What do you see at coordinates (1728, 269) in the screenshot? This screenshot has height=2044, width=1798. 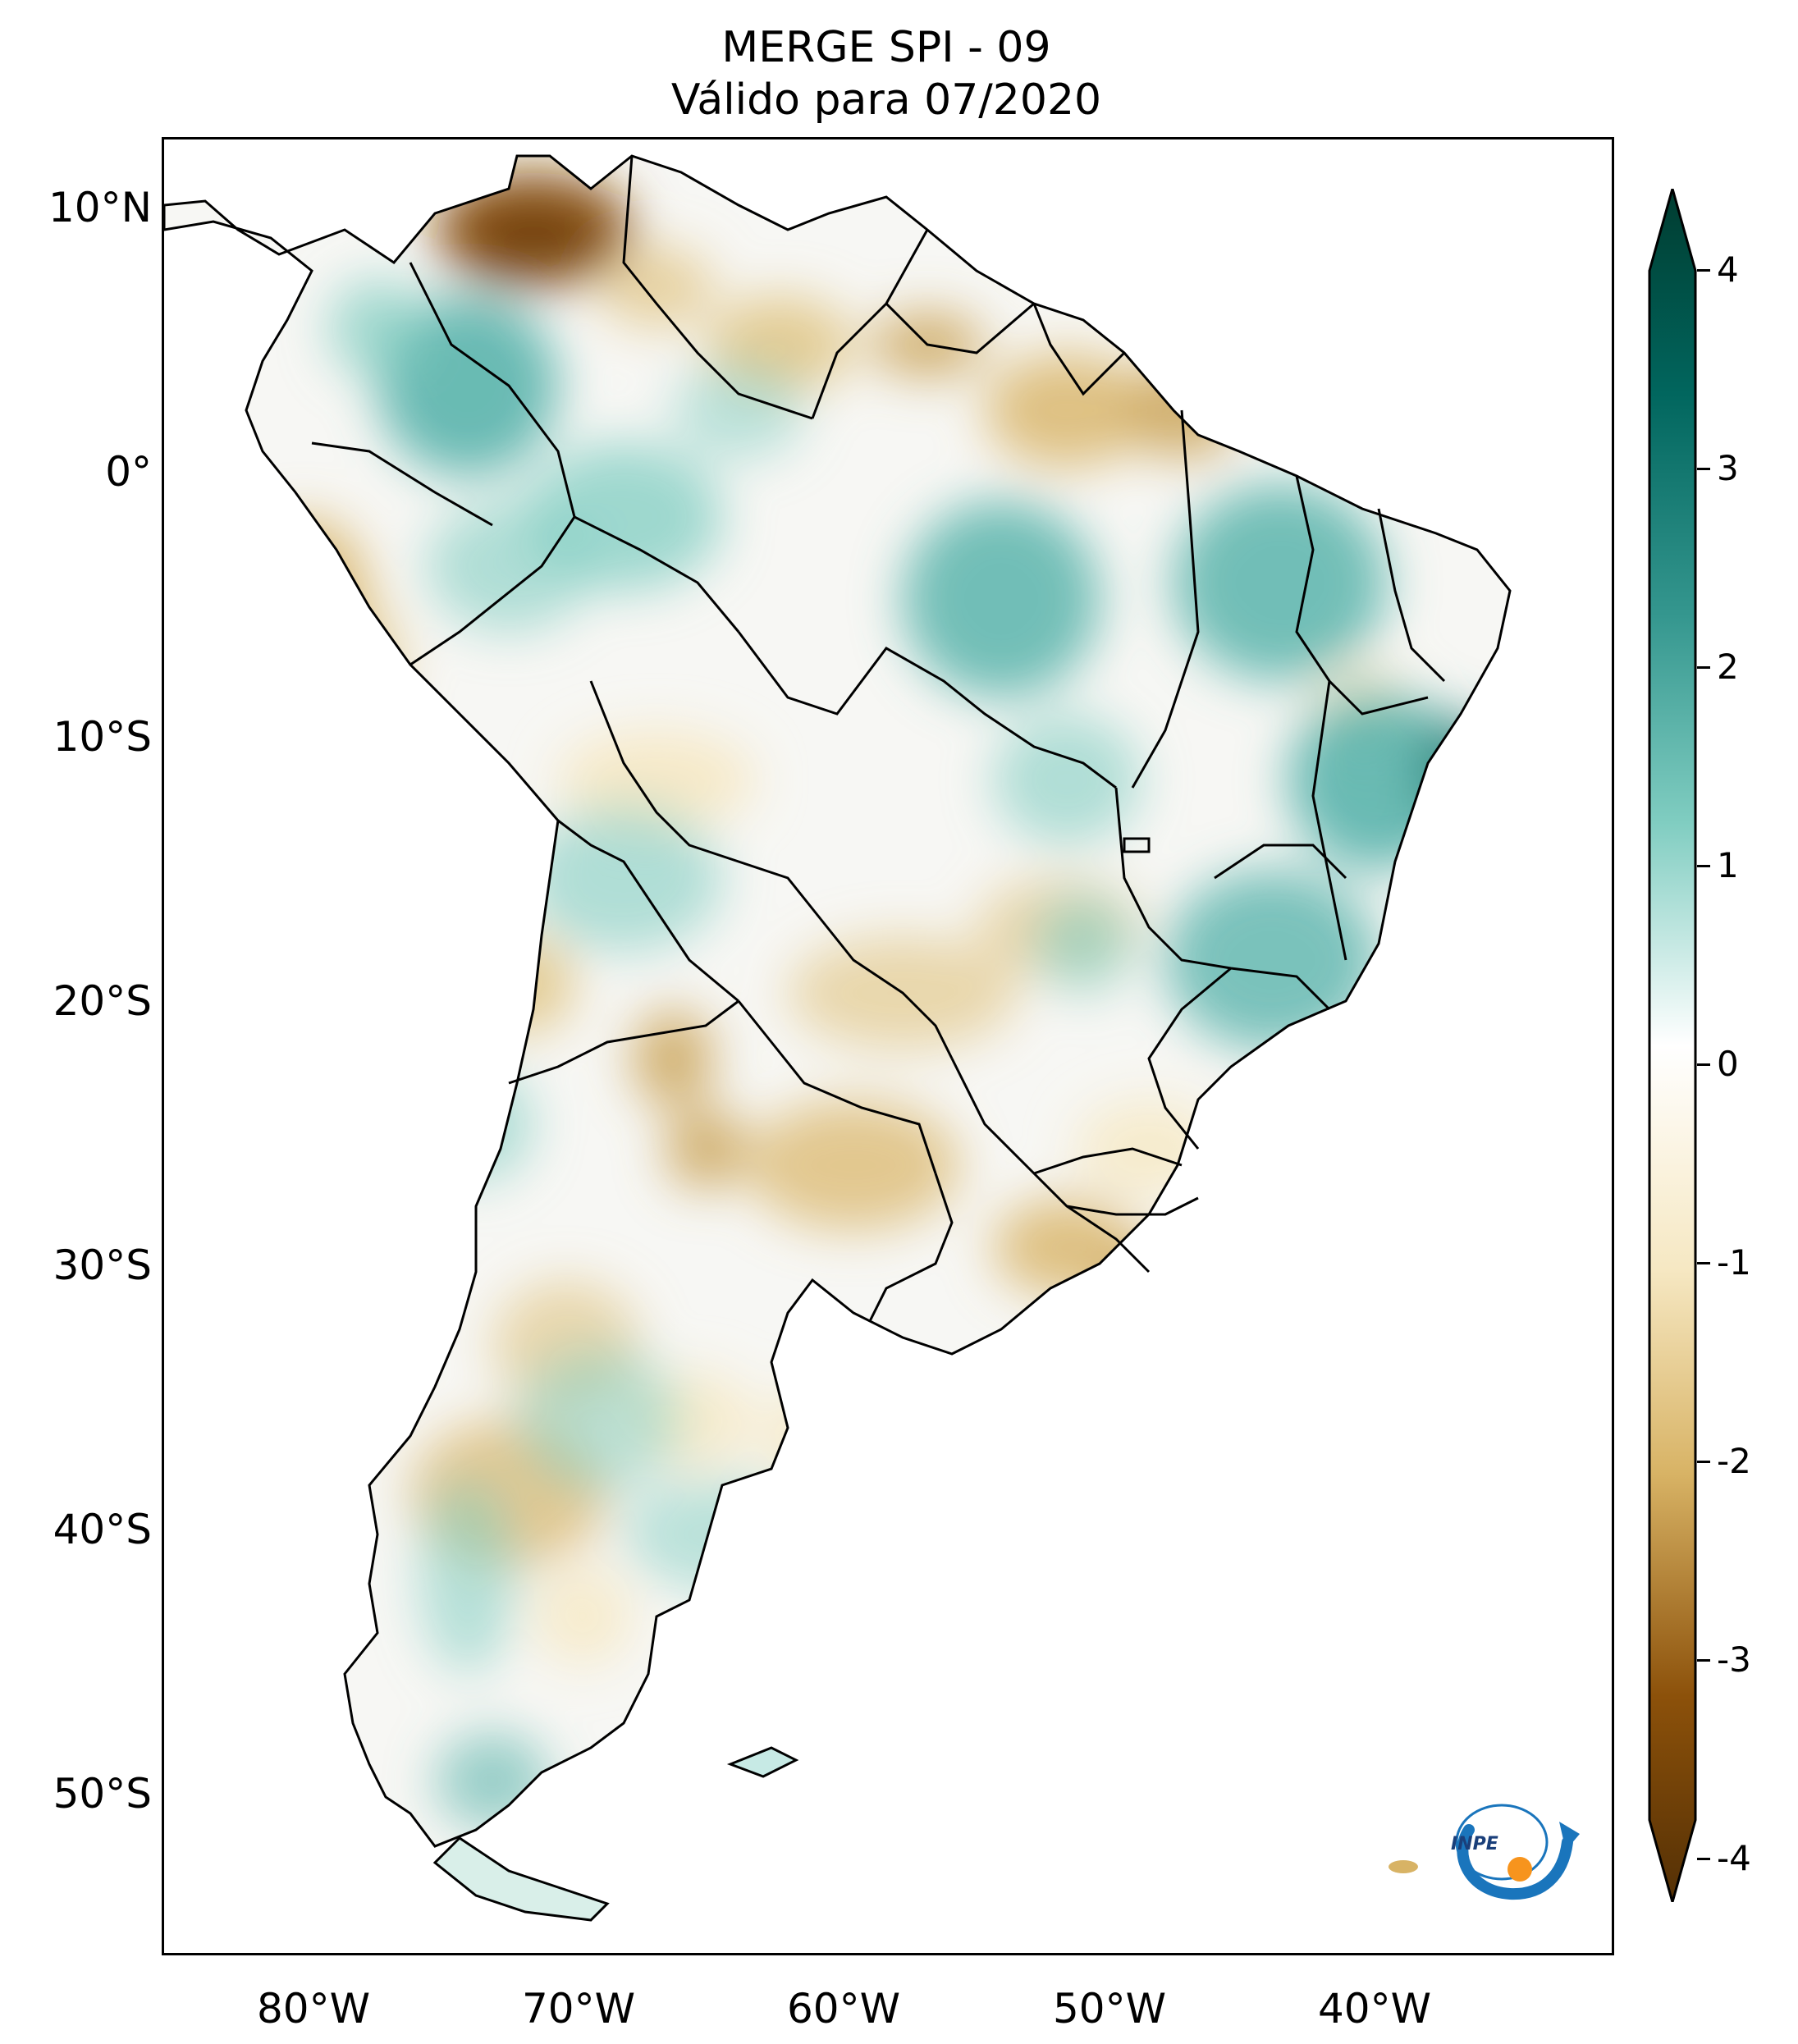 I see `colorbar-label-4: 4` at bounding box center [1728, 269].